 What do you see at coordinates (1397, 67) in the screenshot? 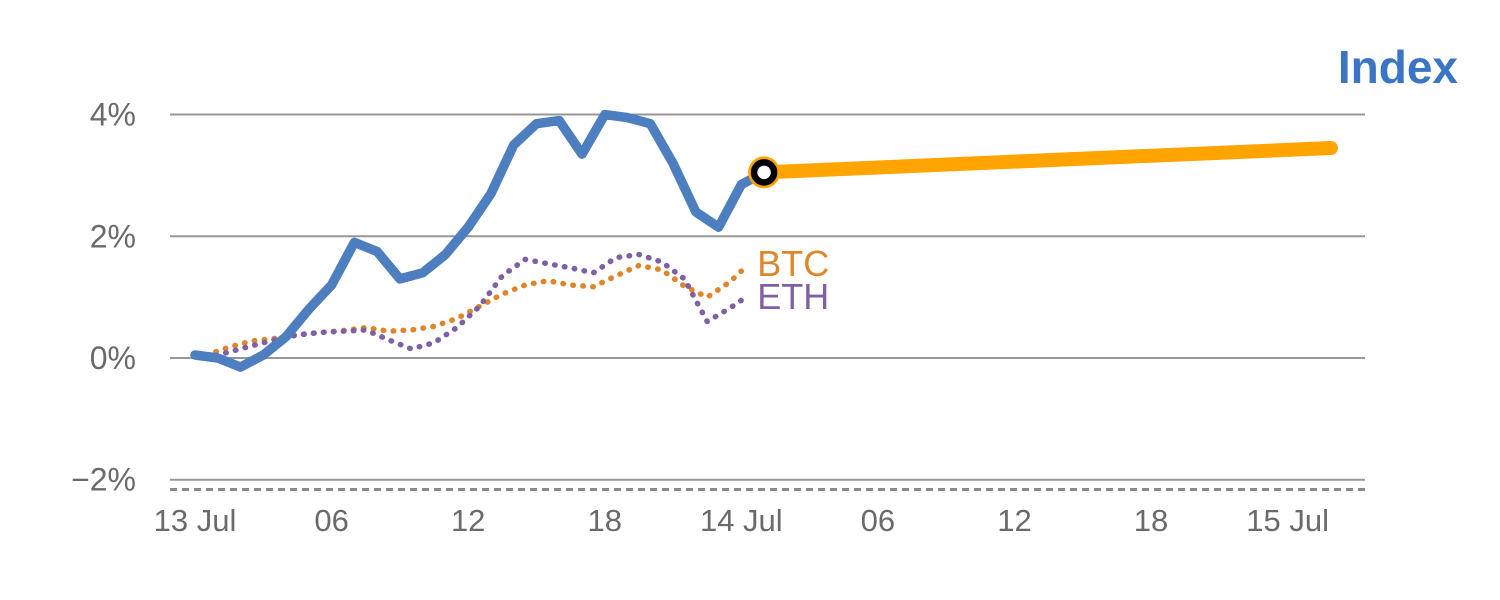
I see `chart-title: Index` at bounding box center [1397, 67].